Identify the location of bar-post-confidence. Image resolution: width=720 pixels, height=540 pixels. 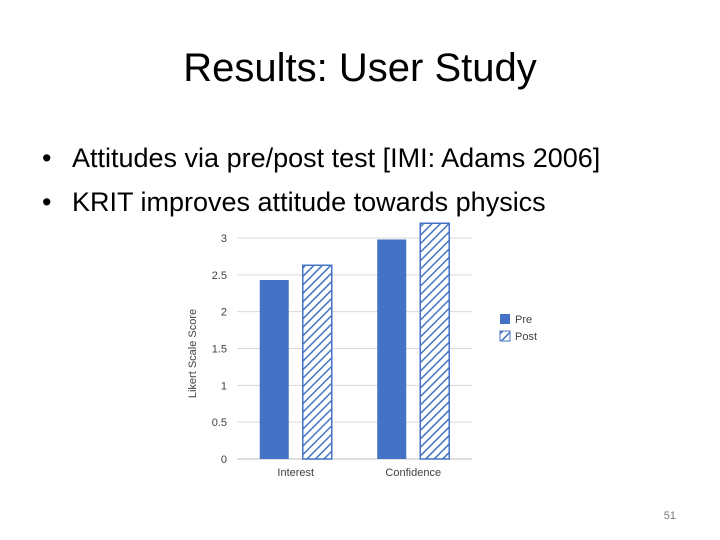
(434, 341).